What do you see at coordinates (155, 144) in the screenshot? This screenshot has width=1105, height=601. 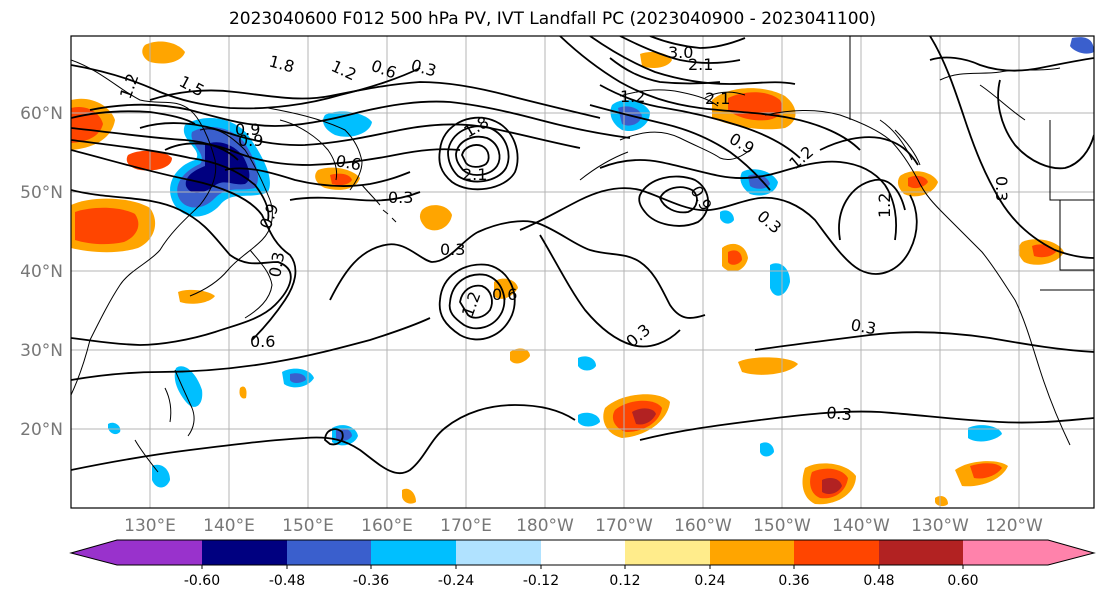 I see `contour-1.2-main` at bounding box center [155, 144].